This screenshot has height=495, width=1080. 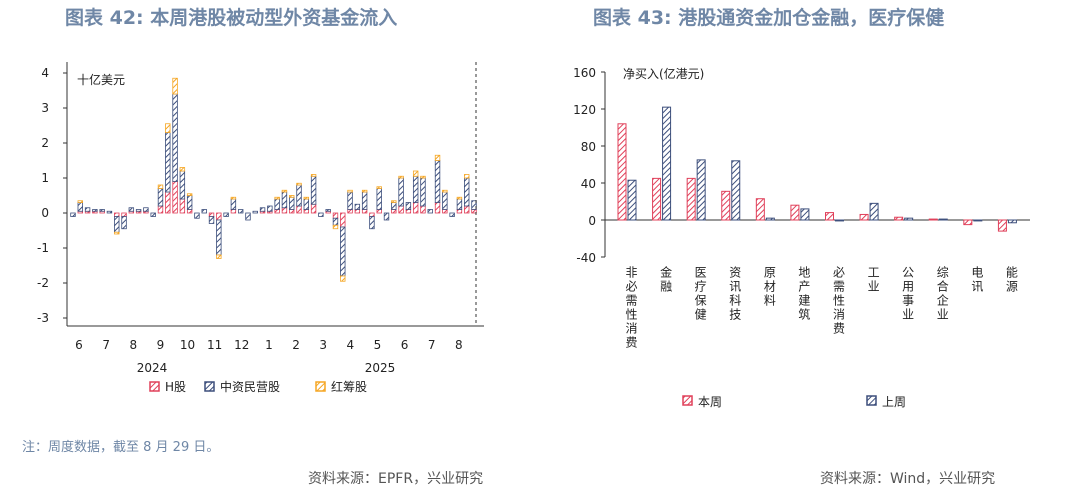 What do you see at coordinates (323, 345) in the screenshot?
I see `left-month-label: 3` at bounding box center [323, 345].